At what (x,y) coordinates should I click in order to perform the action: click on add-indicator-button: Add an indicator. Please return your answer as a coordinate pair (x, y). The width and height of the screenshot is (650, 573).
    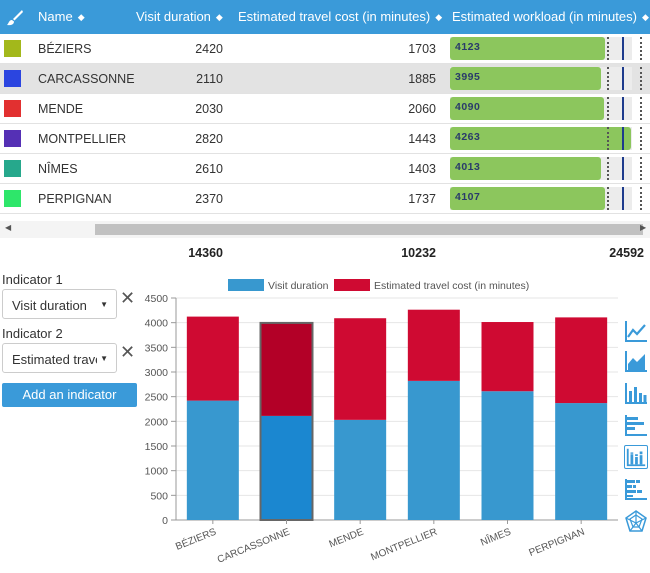
    Looking at the image, I should click on (69, 395).